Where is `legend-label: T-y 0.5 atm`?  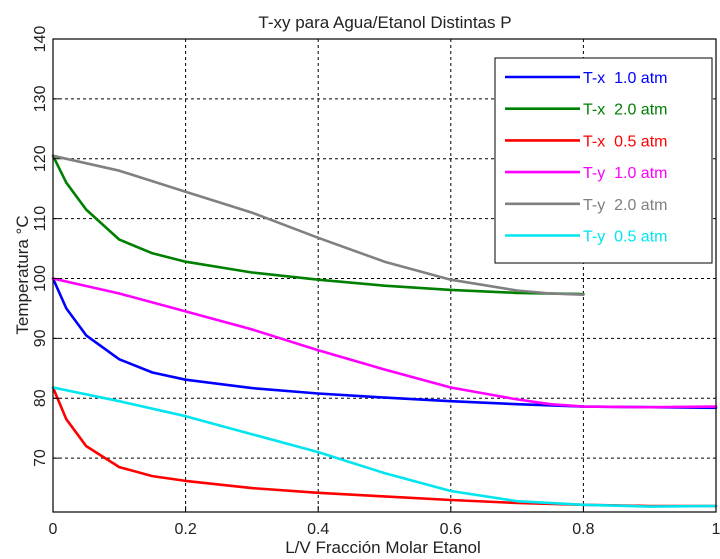 legend-label: T-y 0.5 atm is located at coordinates (625, 237).